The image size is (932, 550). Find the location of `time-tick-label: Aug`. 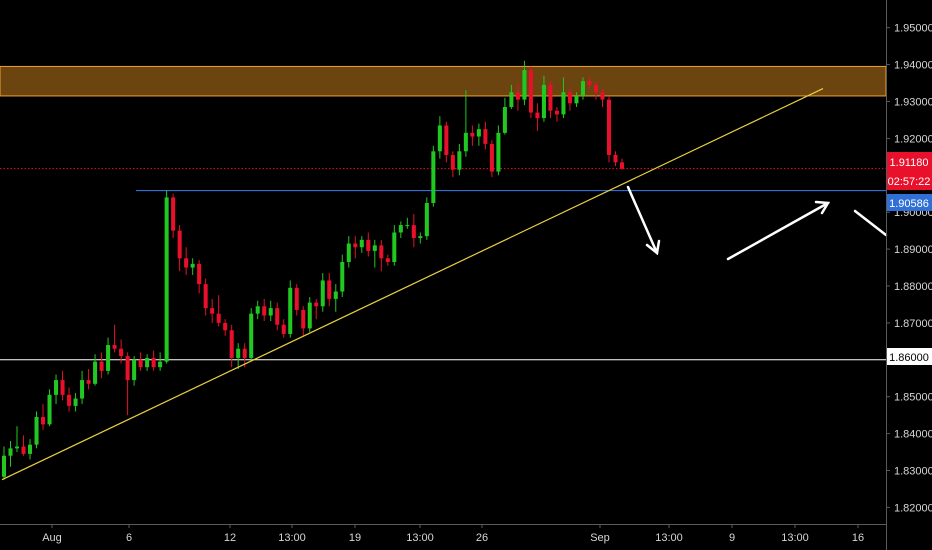

time-tick-label: Aug is located at coordinates (52, 538).